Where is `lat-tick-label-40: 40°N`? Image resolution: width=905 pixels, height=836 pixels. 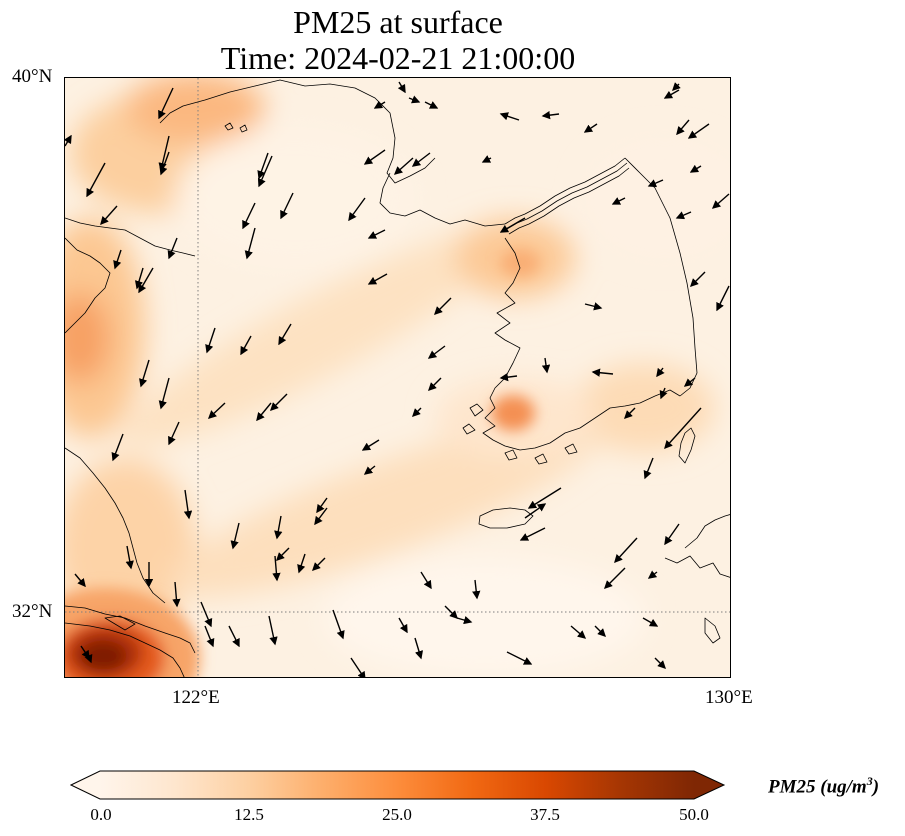 lat-tick-label-40: 40°N is located at coordinates (32, 76).